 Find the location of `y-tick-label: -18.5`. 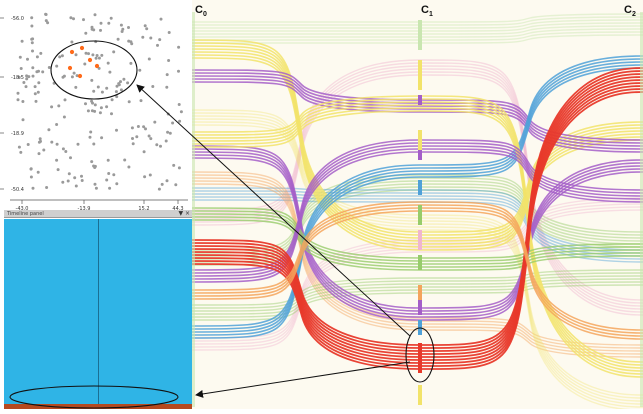

y-tick-label: -18.5 is located at coordinates (17, 78).